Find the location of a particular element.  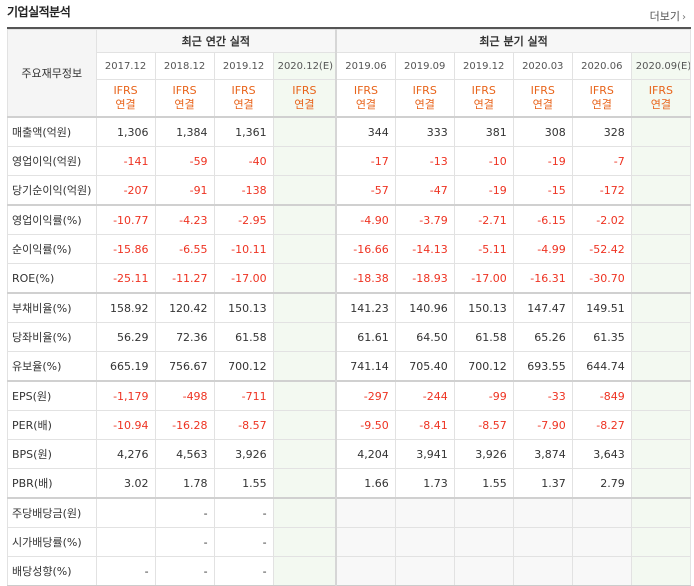

value-cell: -18.38 is located at coordinates (365, 278).